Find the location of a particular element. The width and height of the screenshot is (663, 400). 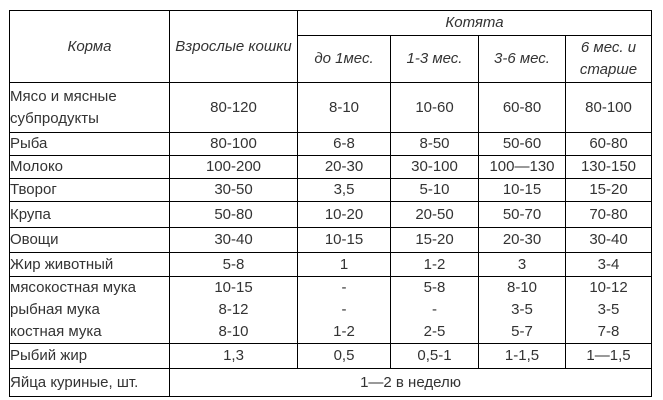

value-line: 1,3 is located at coordinates (233, 355).